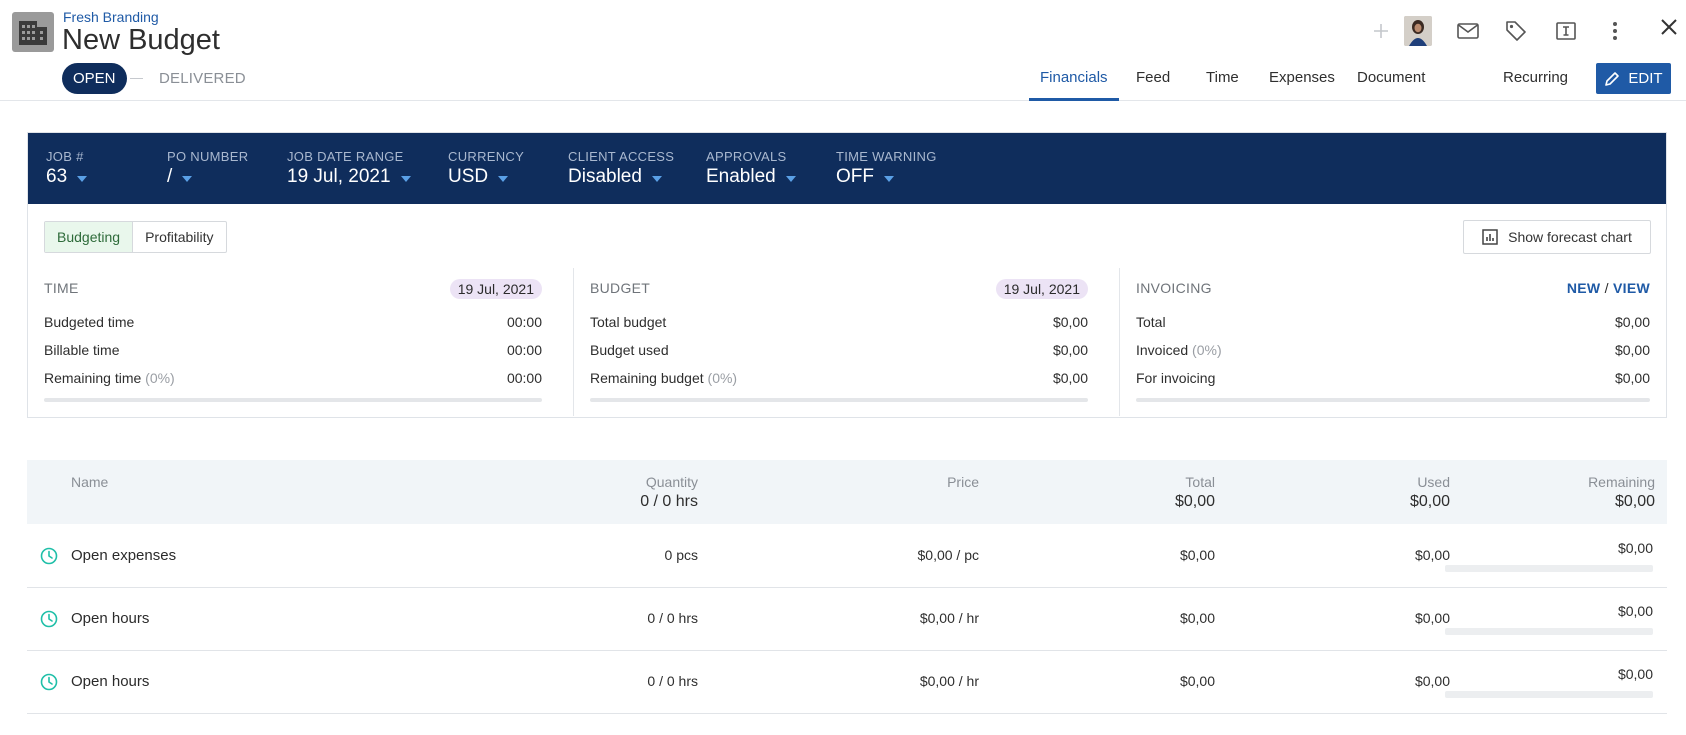  What do you see at coordinates (1073, 80) in the screenshot?
I see `tab-financials: Financials` at bounding box center [1073, 80].